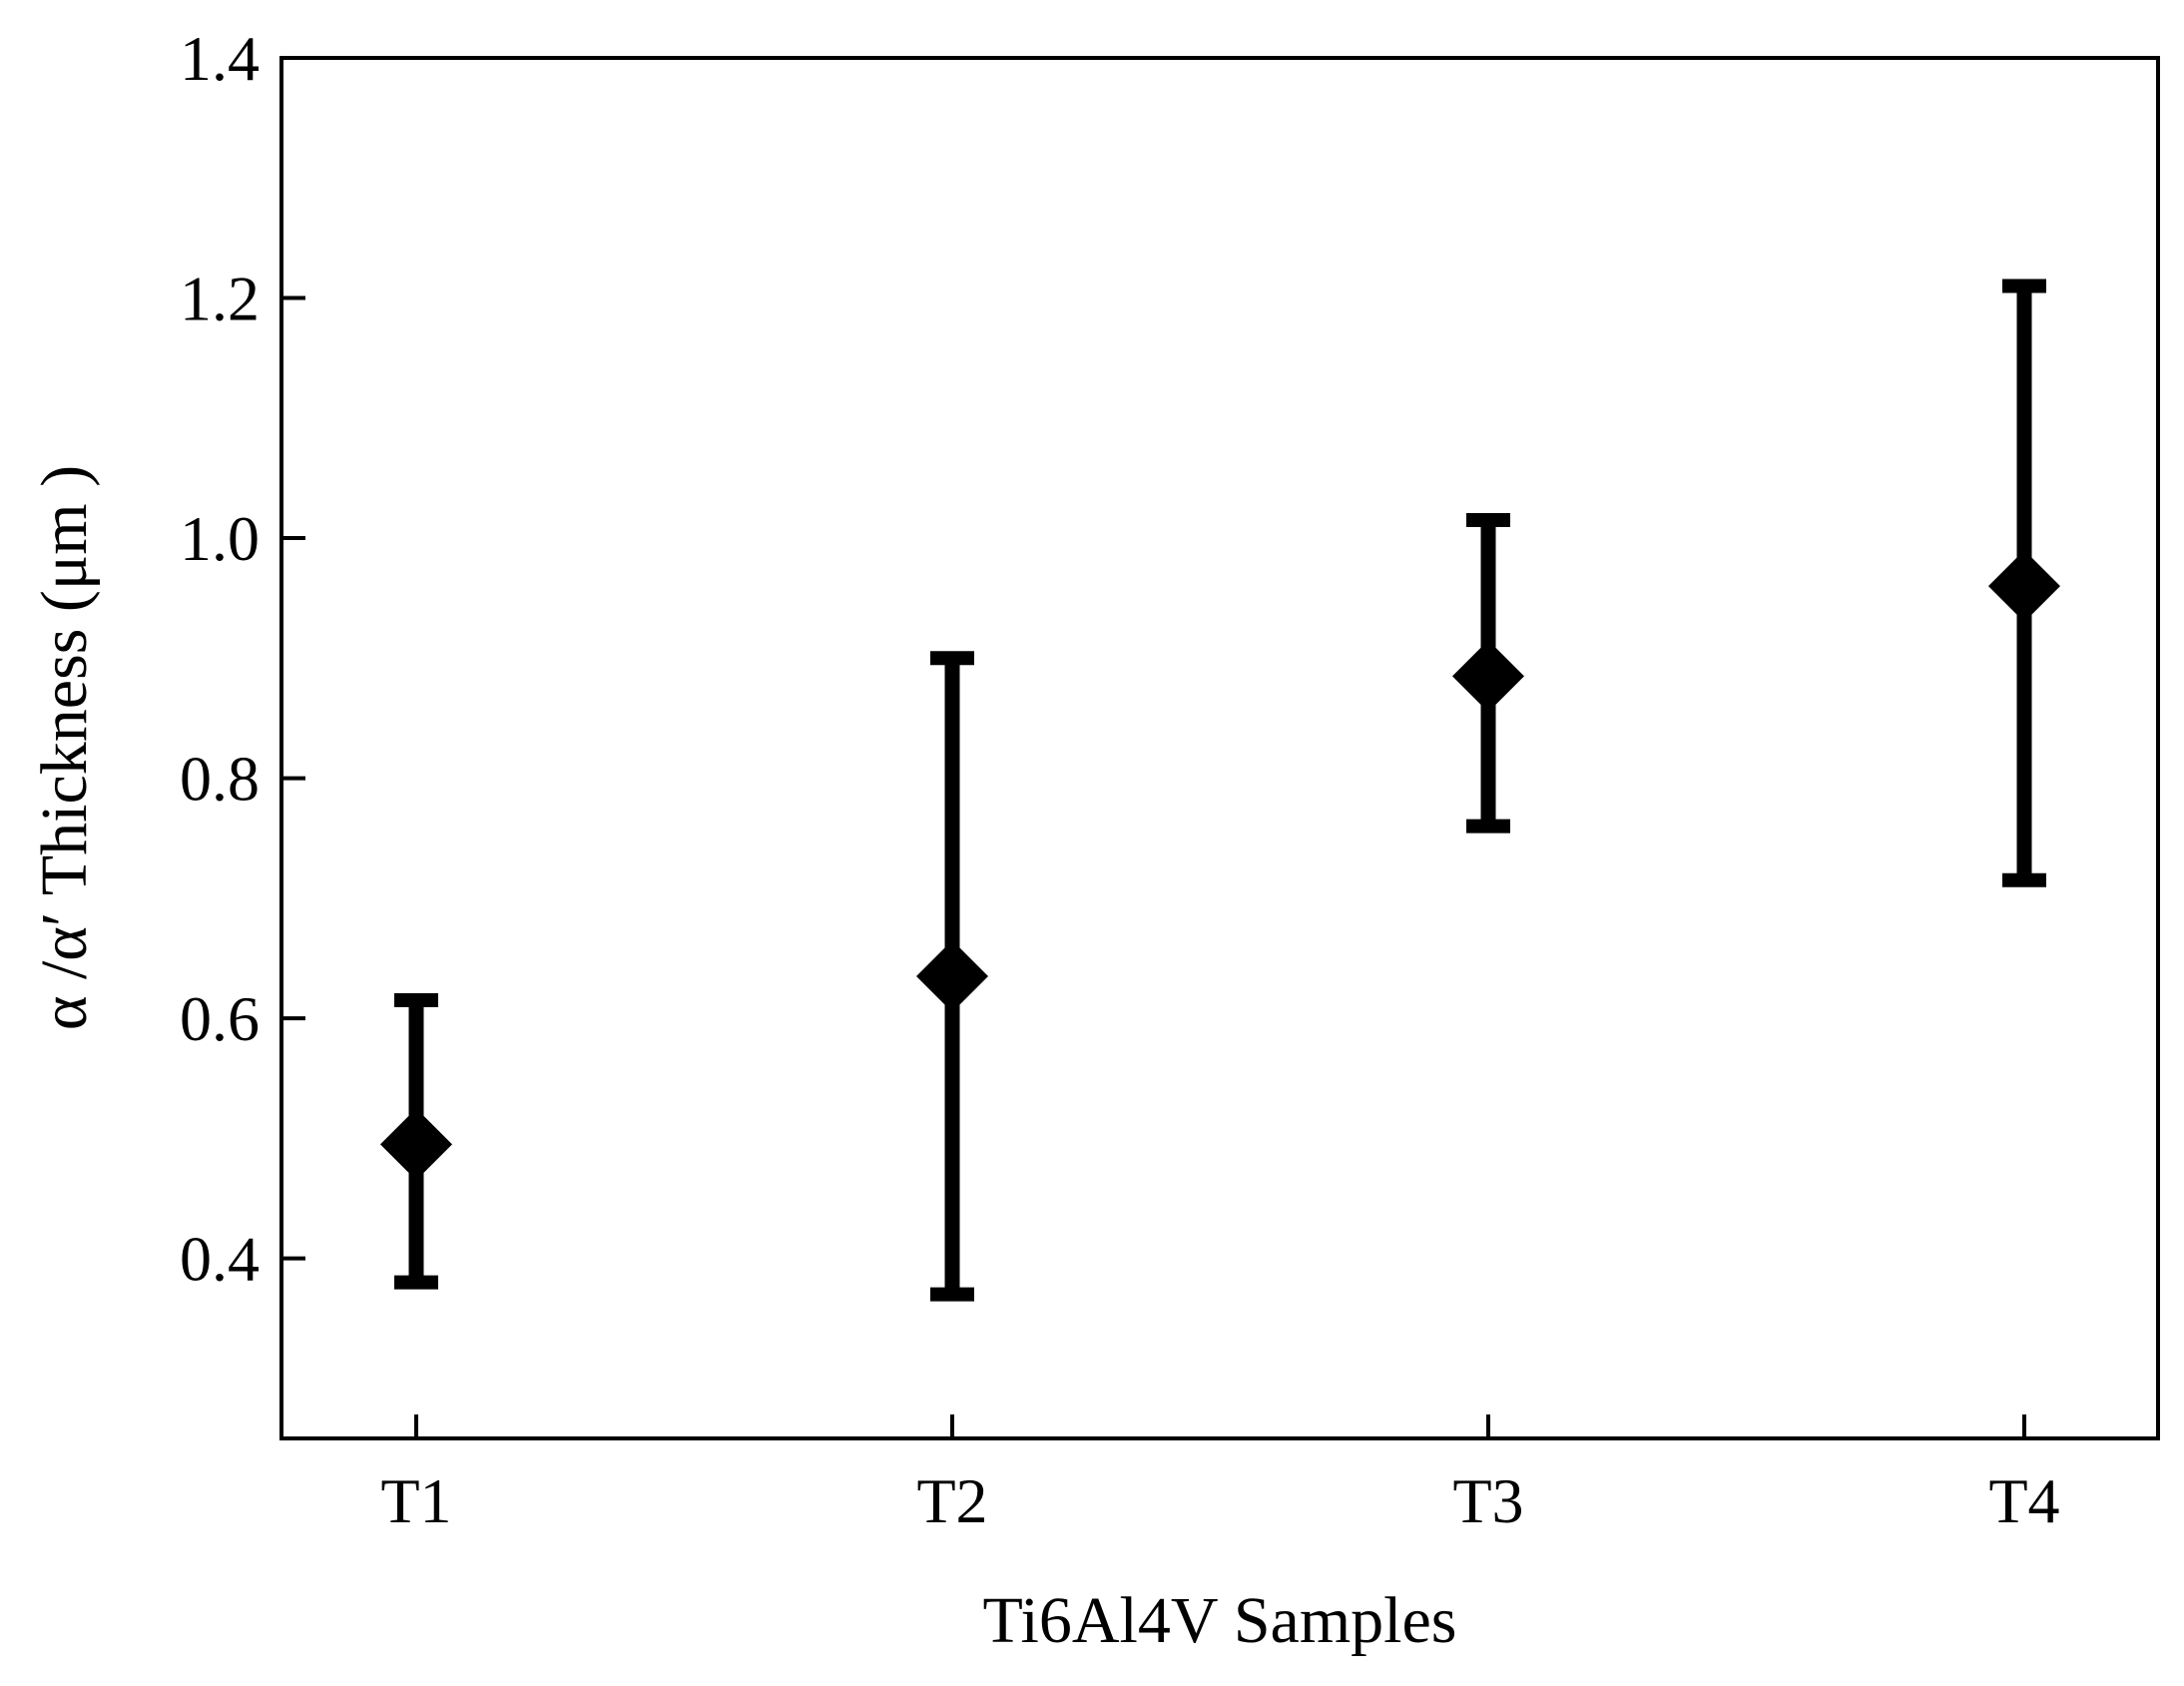 This screenshot has height=1686, width=2184. I want to click on x-tick-label: T4, so click(2023, 1501).